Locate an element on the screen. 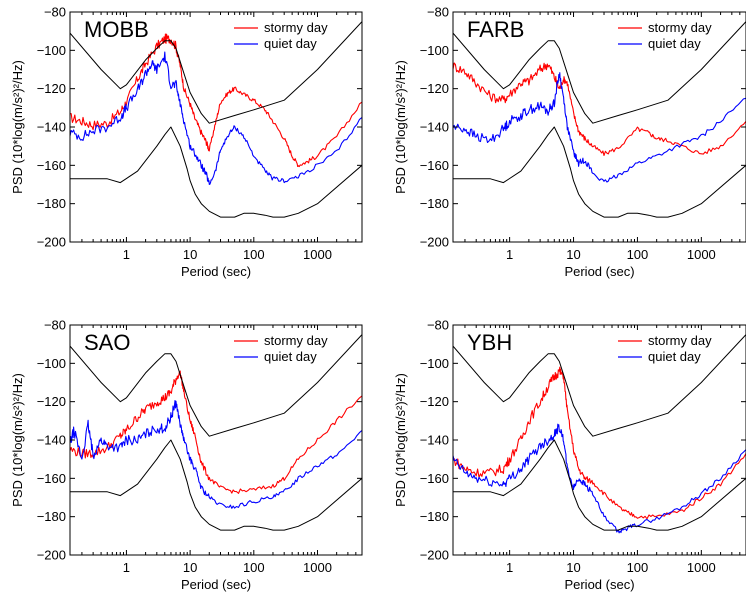 This screenshot has height=594, width=746. station-label: SAO is located at coordinates (107, 342).